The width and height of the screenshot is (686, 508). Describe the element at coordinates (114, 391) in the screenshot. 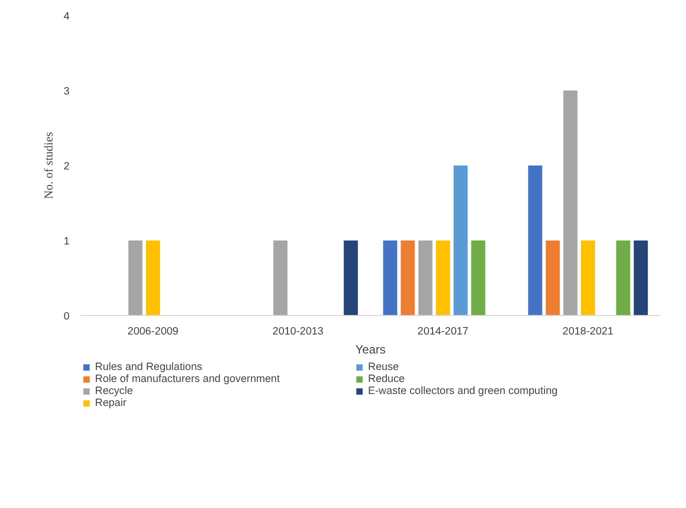

I see `legend-label: Recycle` at that location.